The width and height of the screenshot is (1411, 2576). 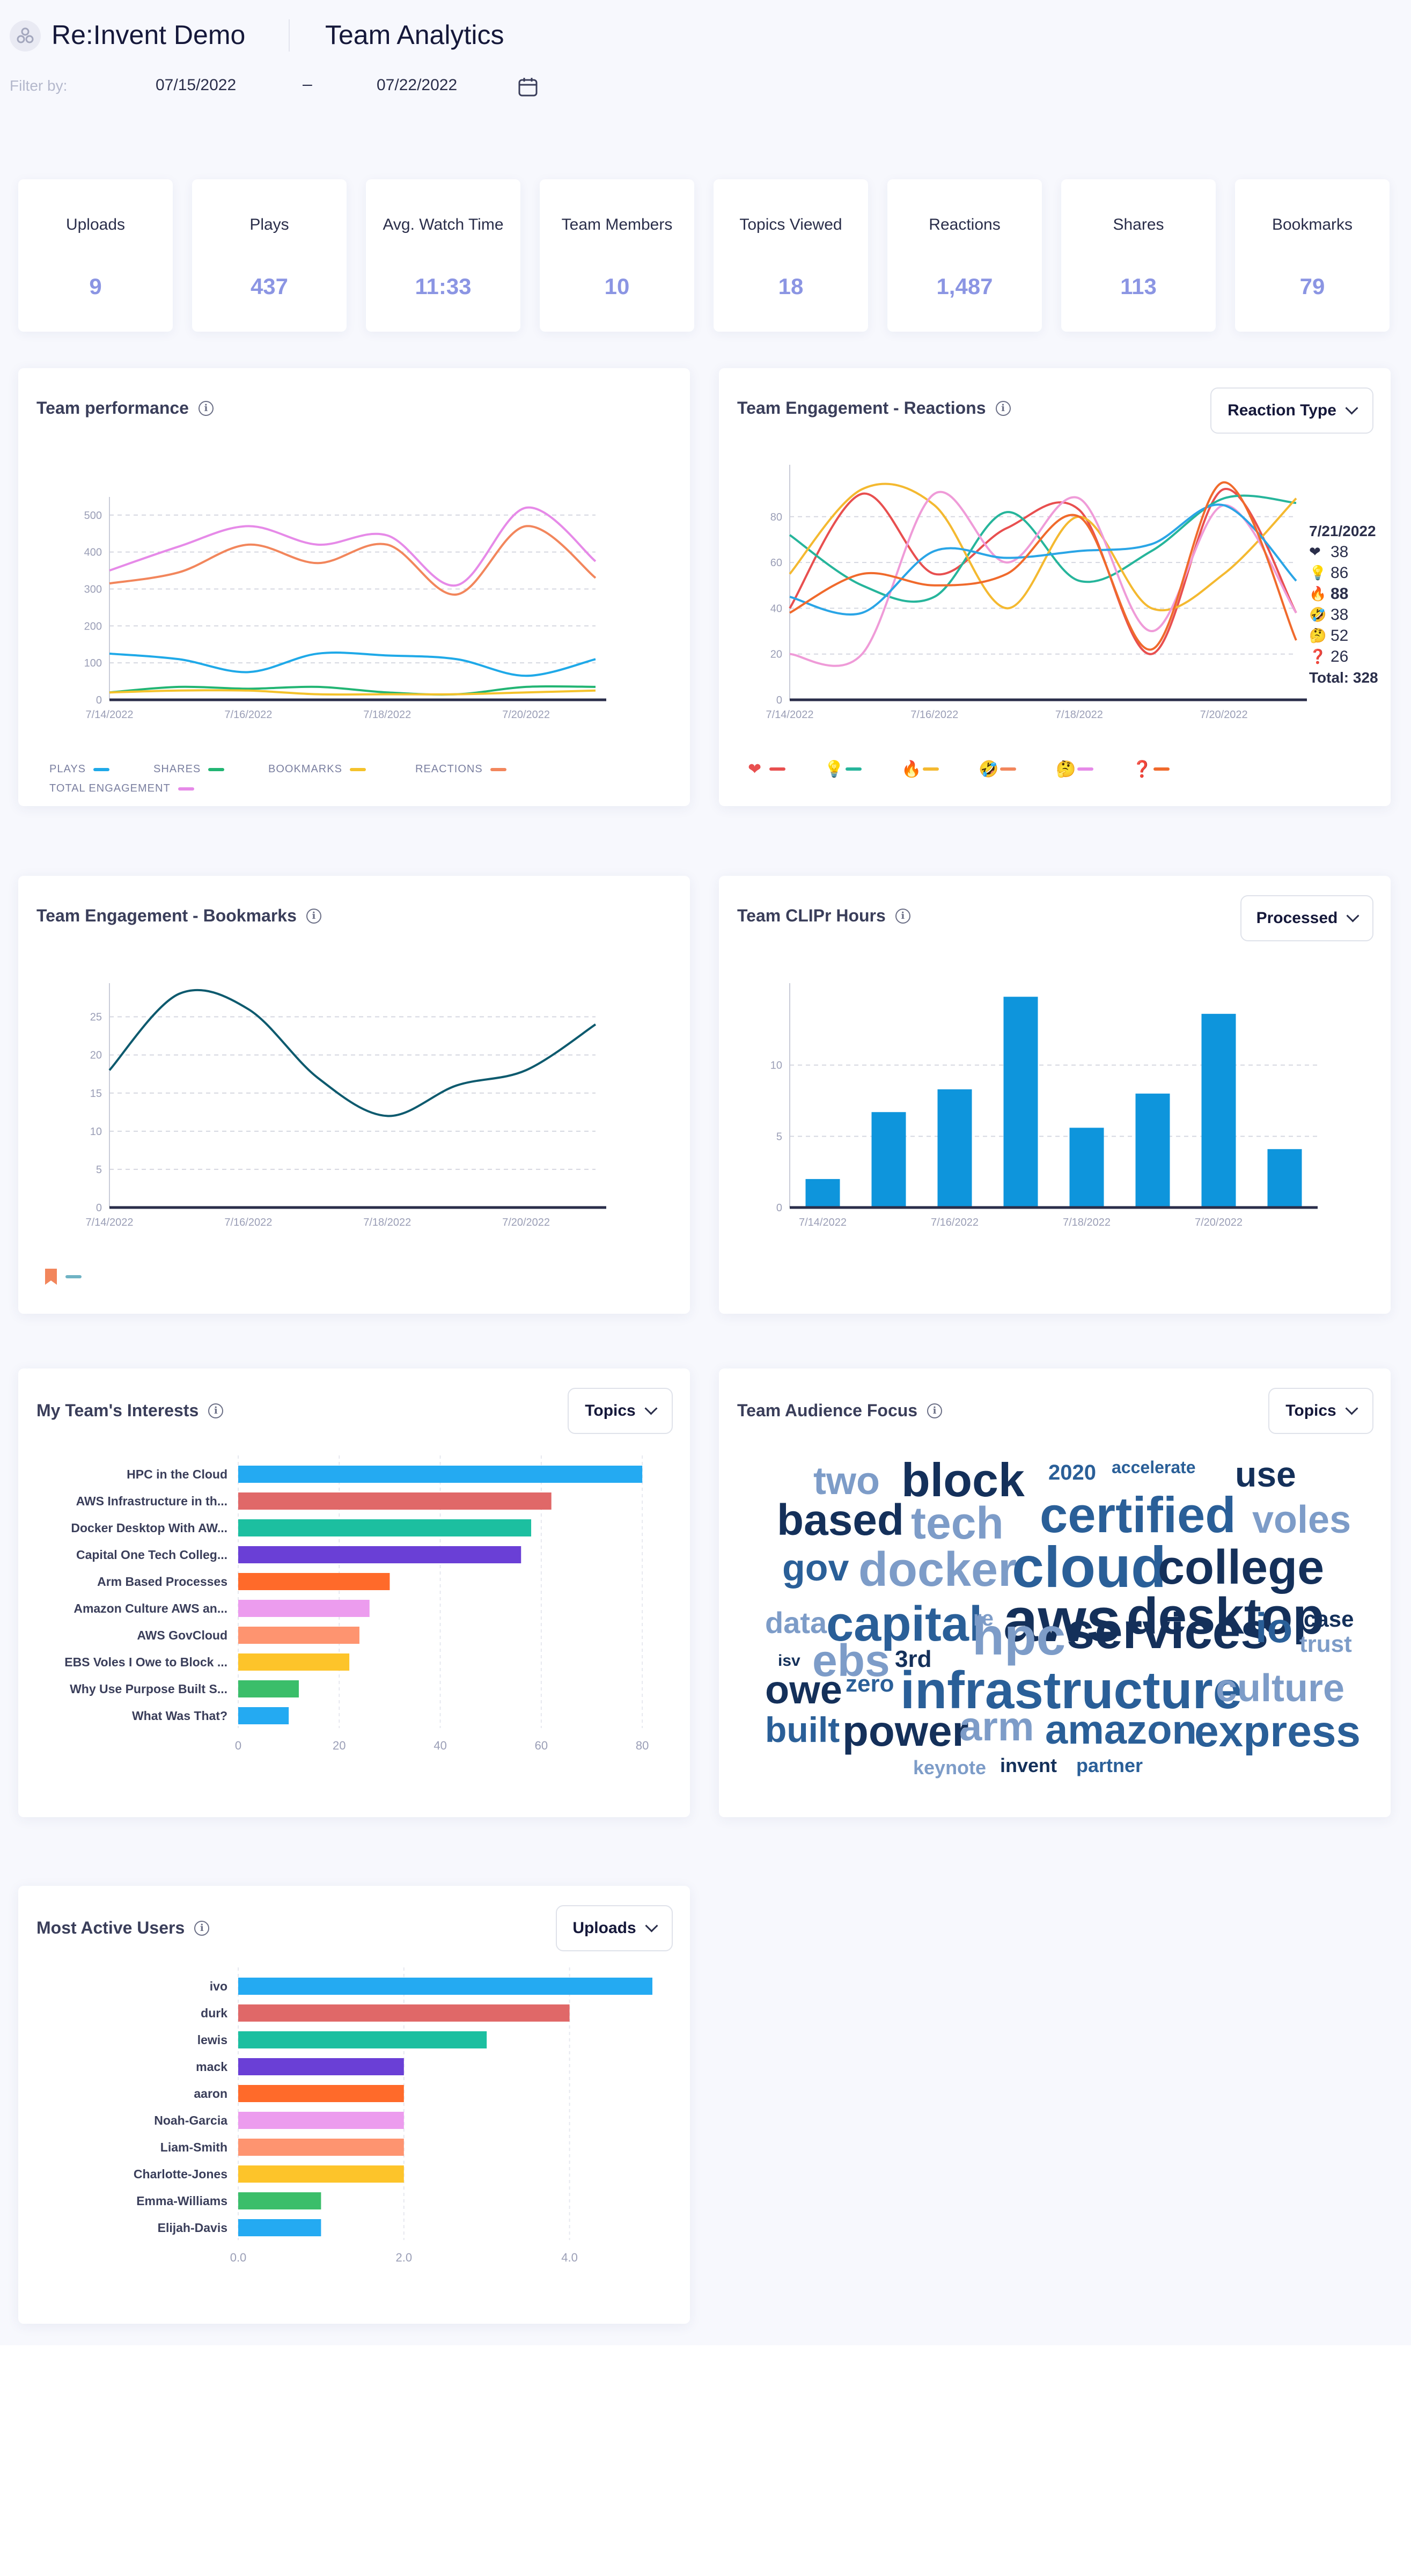 I want to click on word-cloud-word: amazon, so click(x=1121, y=1730).